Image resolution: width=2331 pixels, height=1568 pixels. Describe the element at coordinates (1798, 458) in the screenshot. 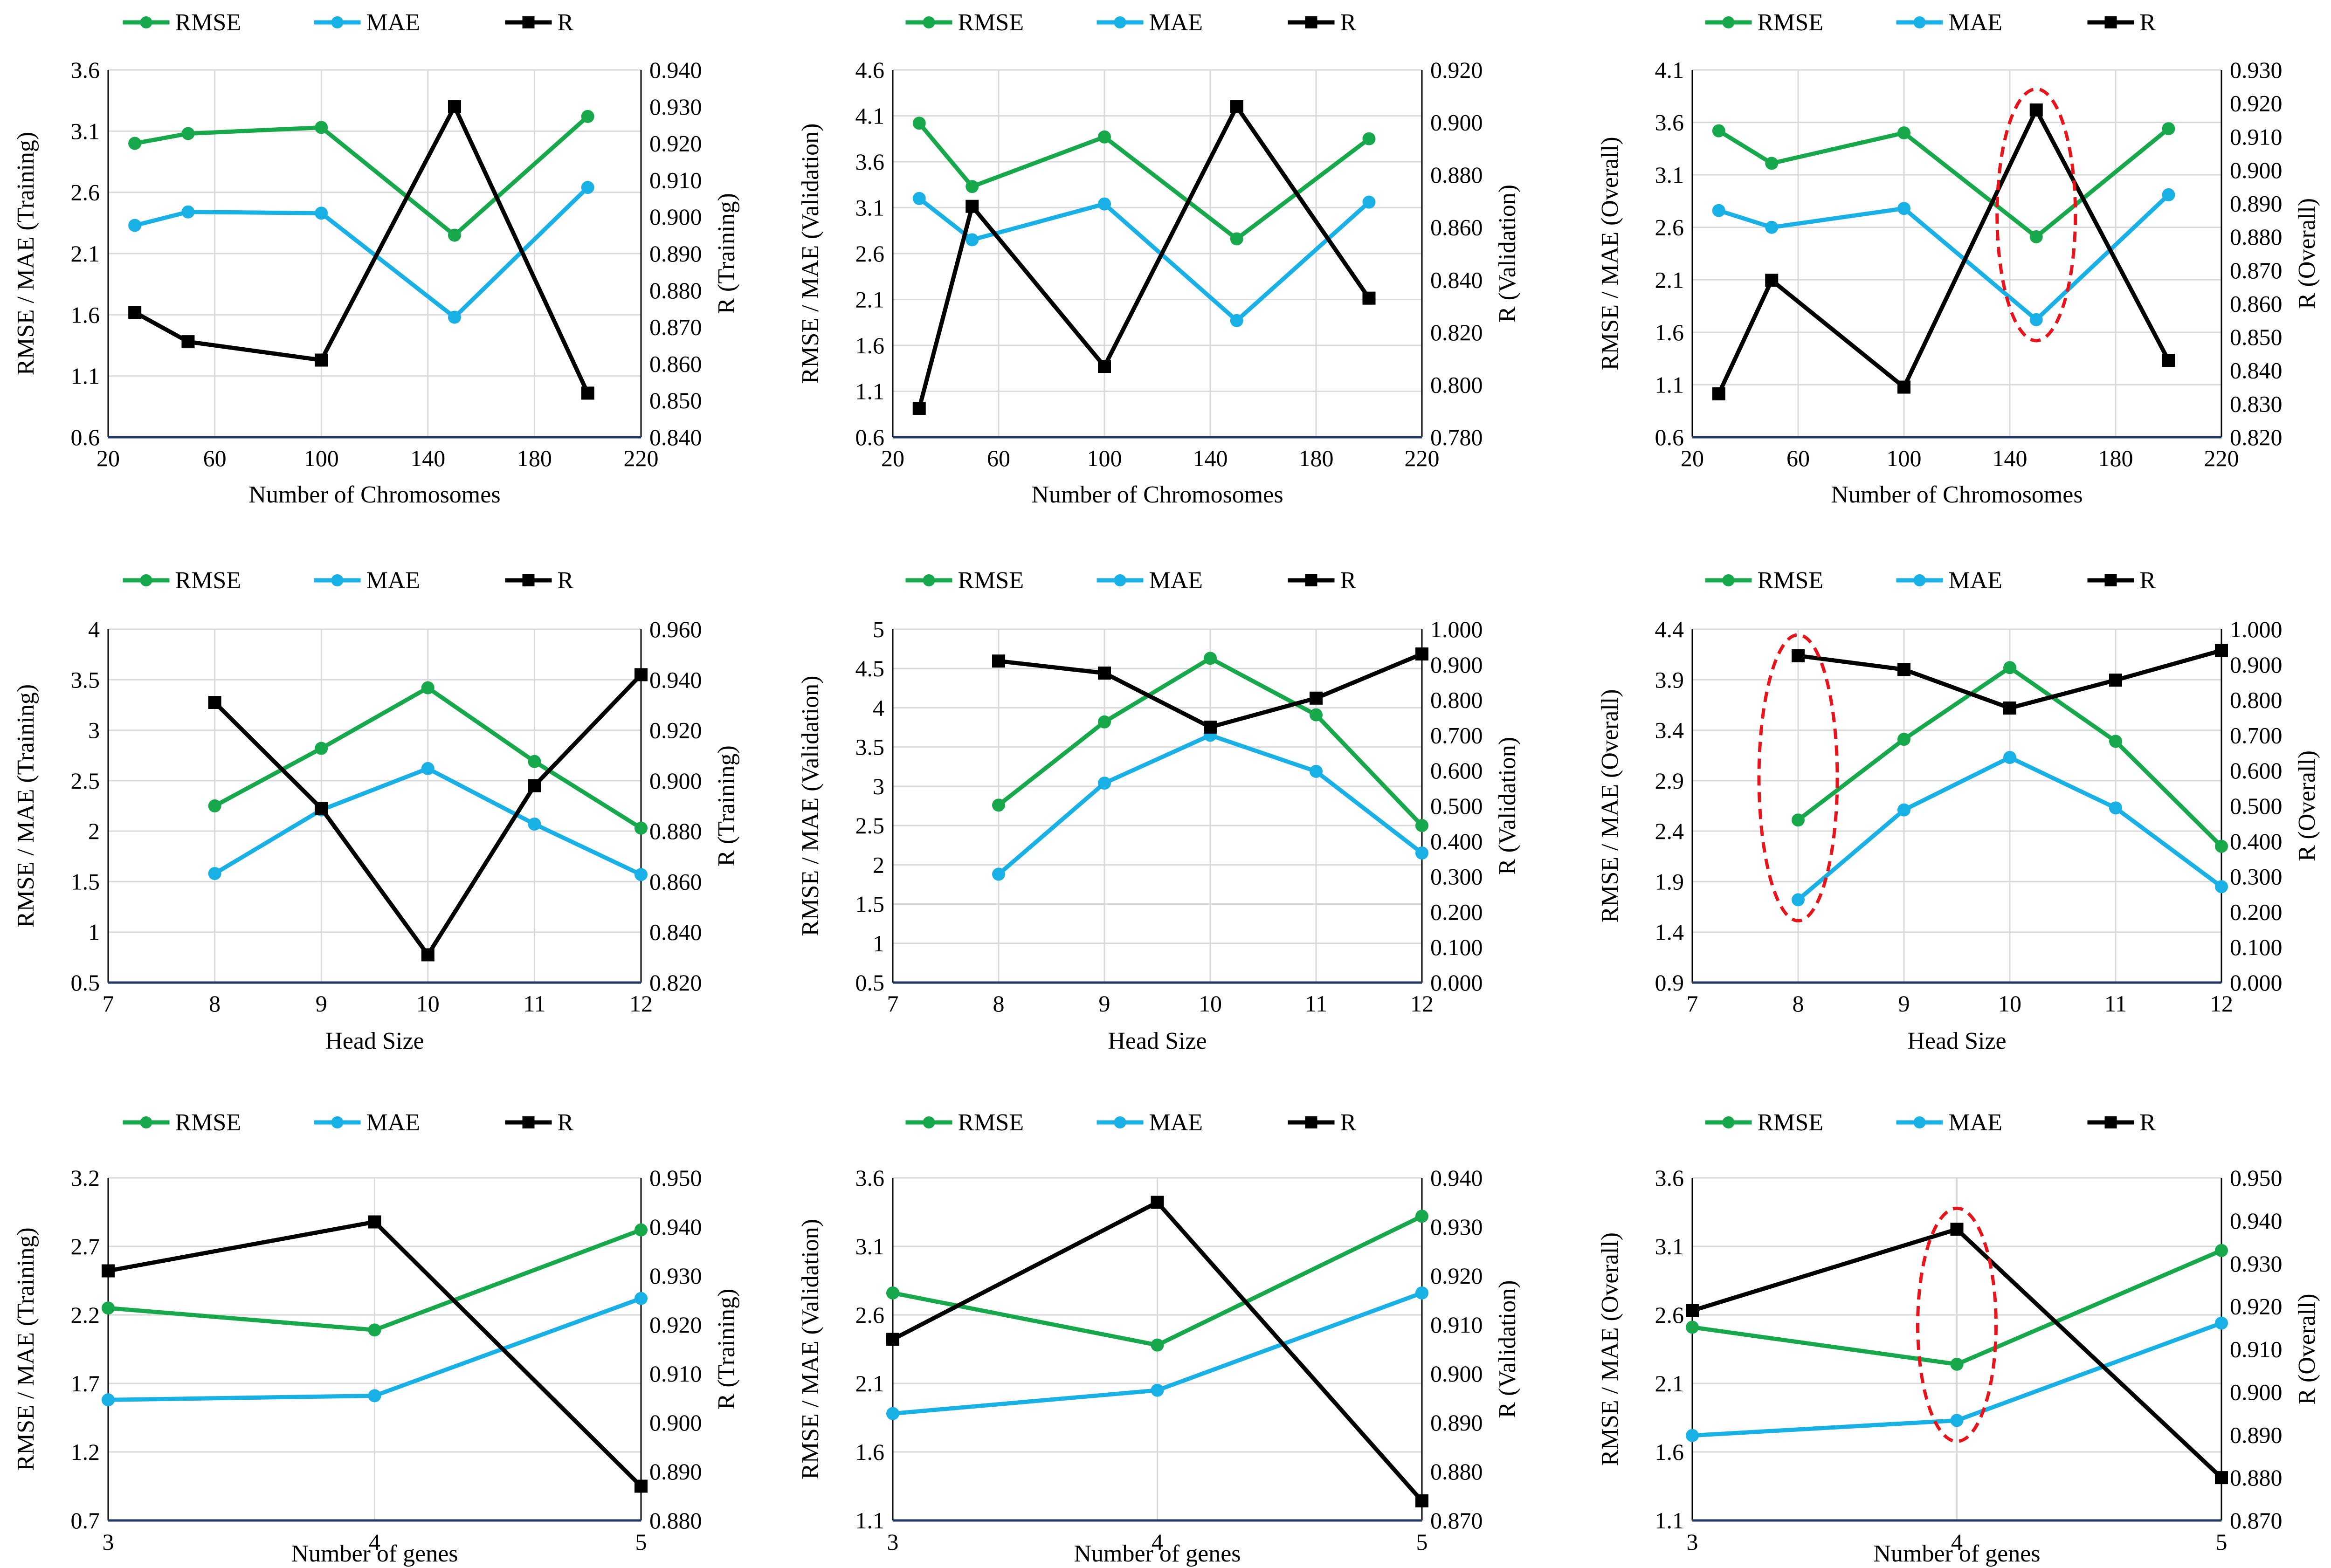

I see `x-tick-label: 60` at that location.